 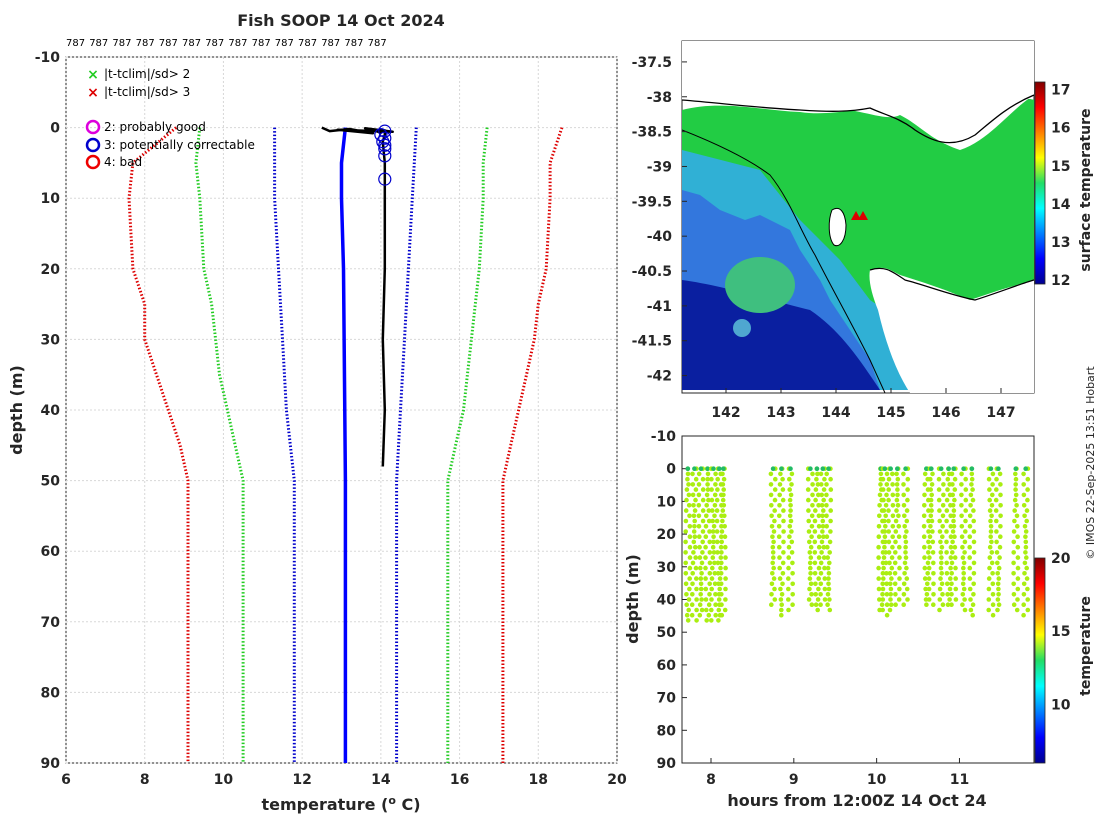 What do you see at coordinates (381, 780) in the screenshot?
I see `x-tick-label: 14` at bounding box center [381, 780].